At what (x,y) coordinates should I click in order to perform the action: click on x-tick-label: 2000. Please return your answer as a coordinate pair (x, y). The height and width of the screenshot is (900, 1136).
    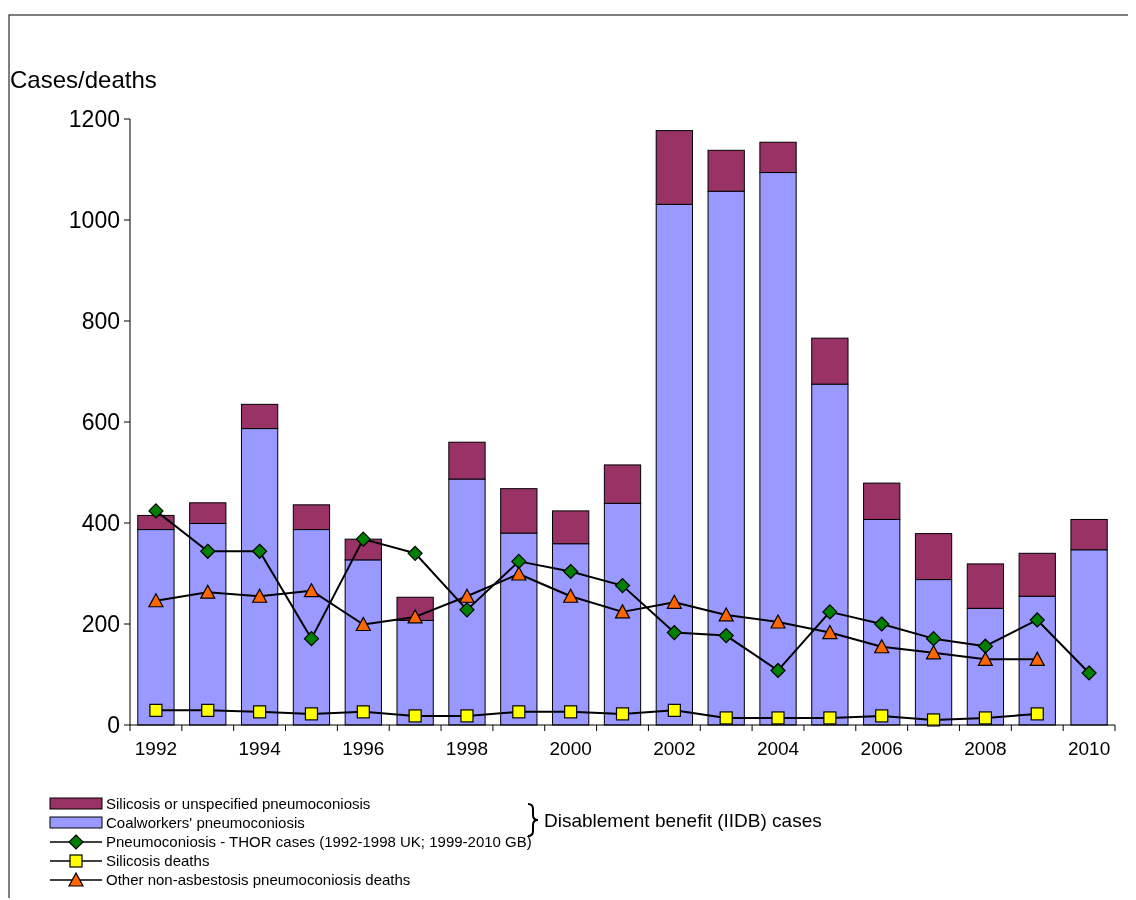
    Looking at the image, I should click on (570, 748).